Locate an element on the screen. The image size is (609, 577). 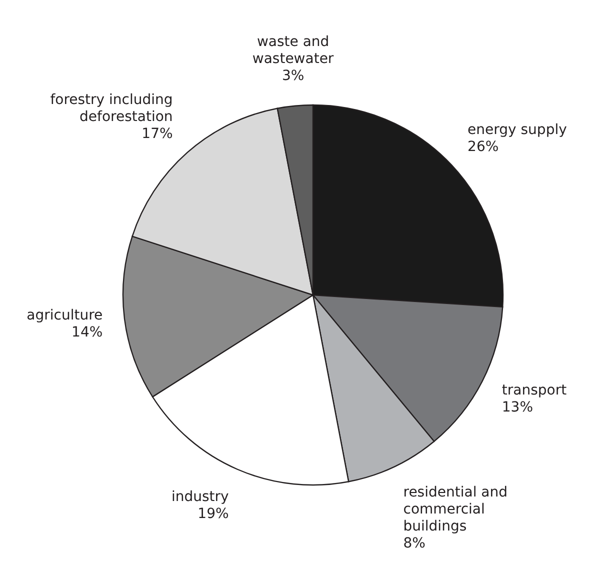
data-label: 14% is located at coordinates (87, 332).